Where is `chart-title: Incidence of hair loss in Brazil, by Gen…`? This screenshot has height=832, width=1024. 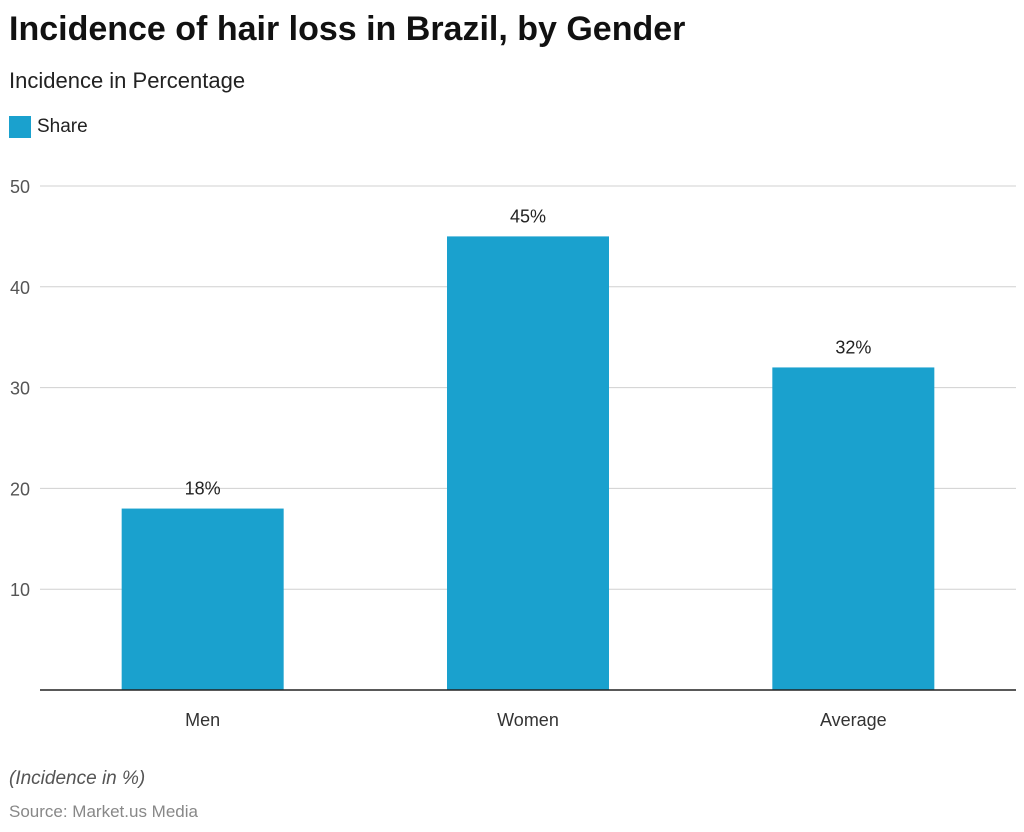
chart-title: Incidence of hair loss in Brazil, by Gen… is located at coordinates (347, 29).